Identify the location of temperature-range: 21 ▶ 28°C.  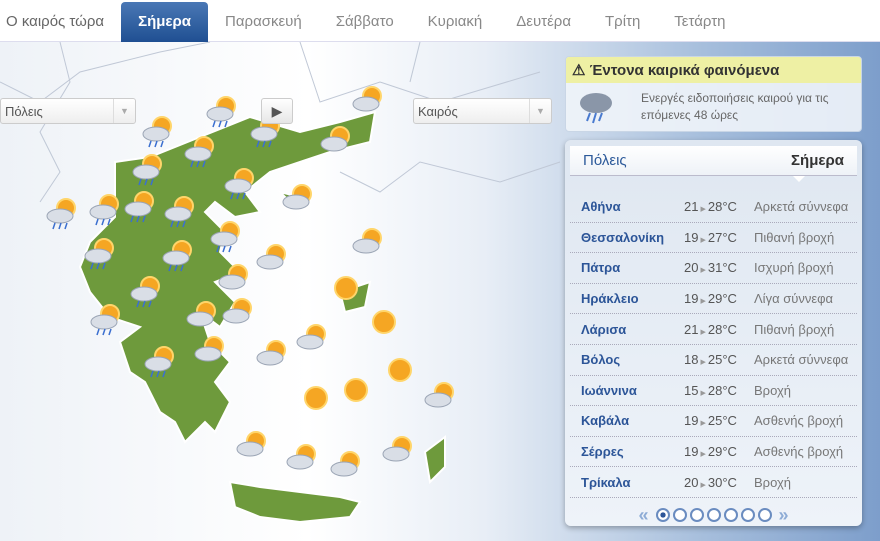
(719, 206).